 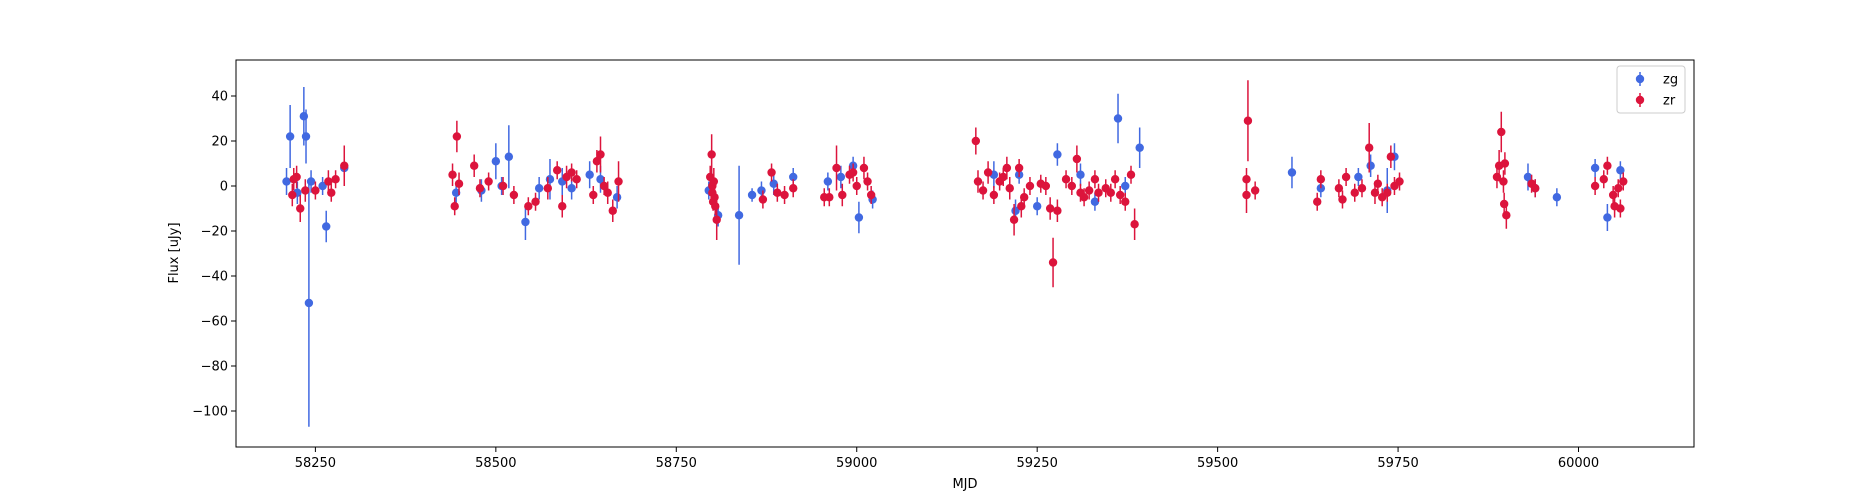 What do you see at coordinates (214, 277) in the screenshot?
I see `y-tick-label: −40` at bounding box center [214, 277].